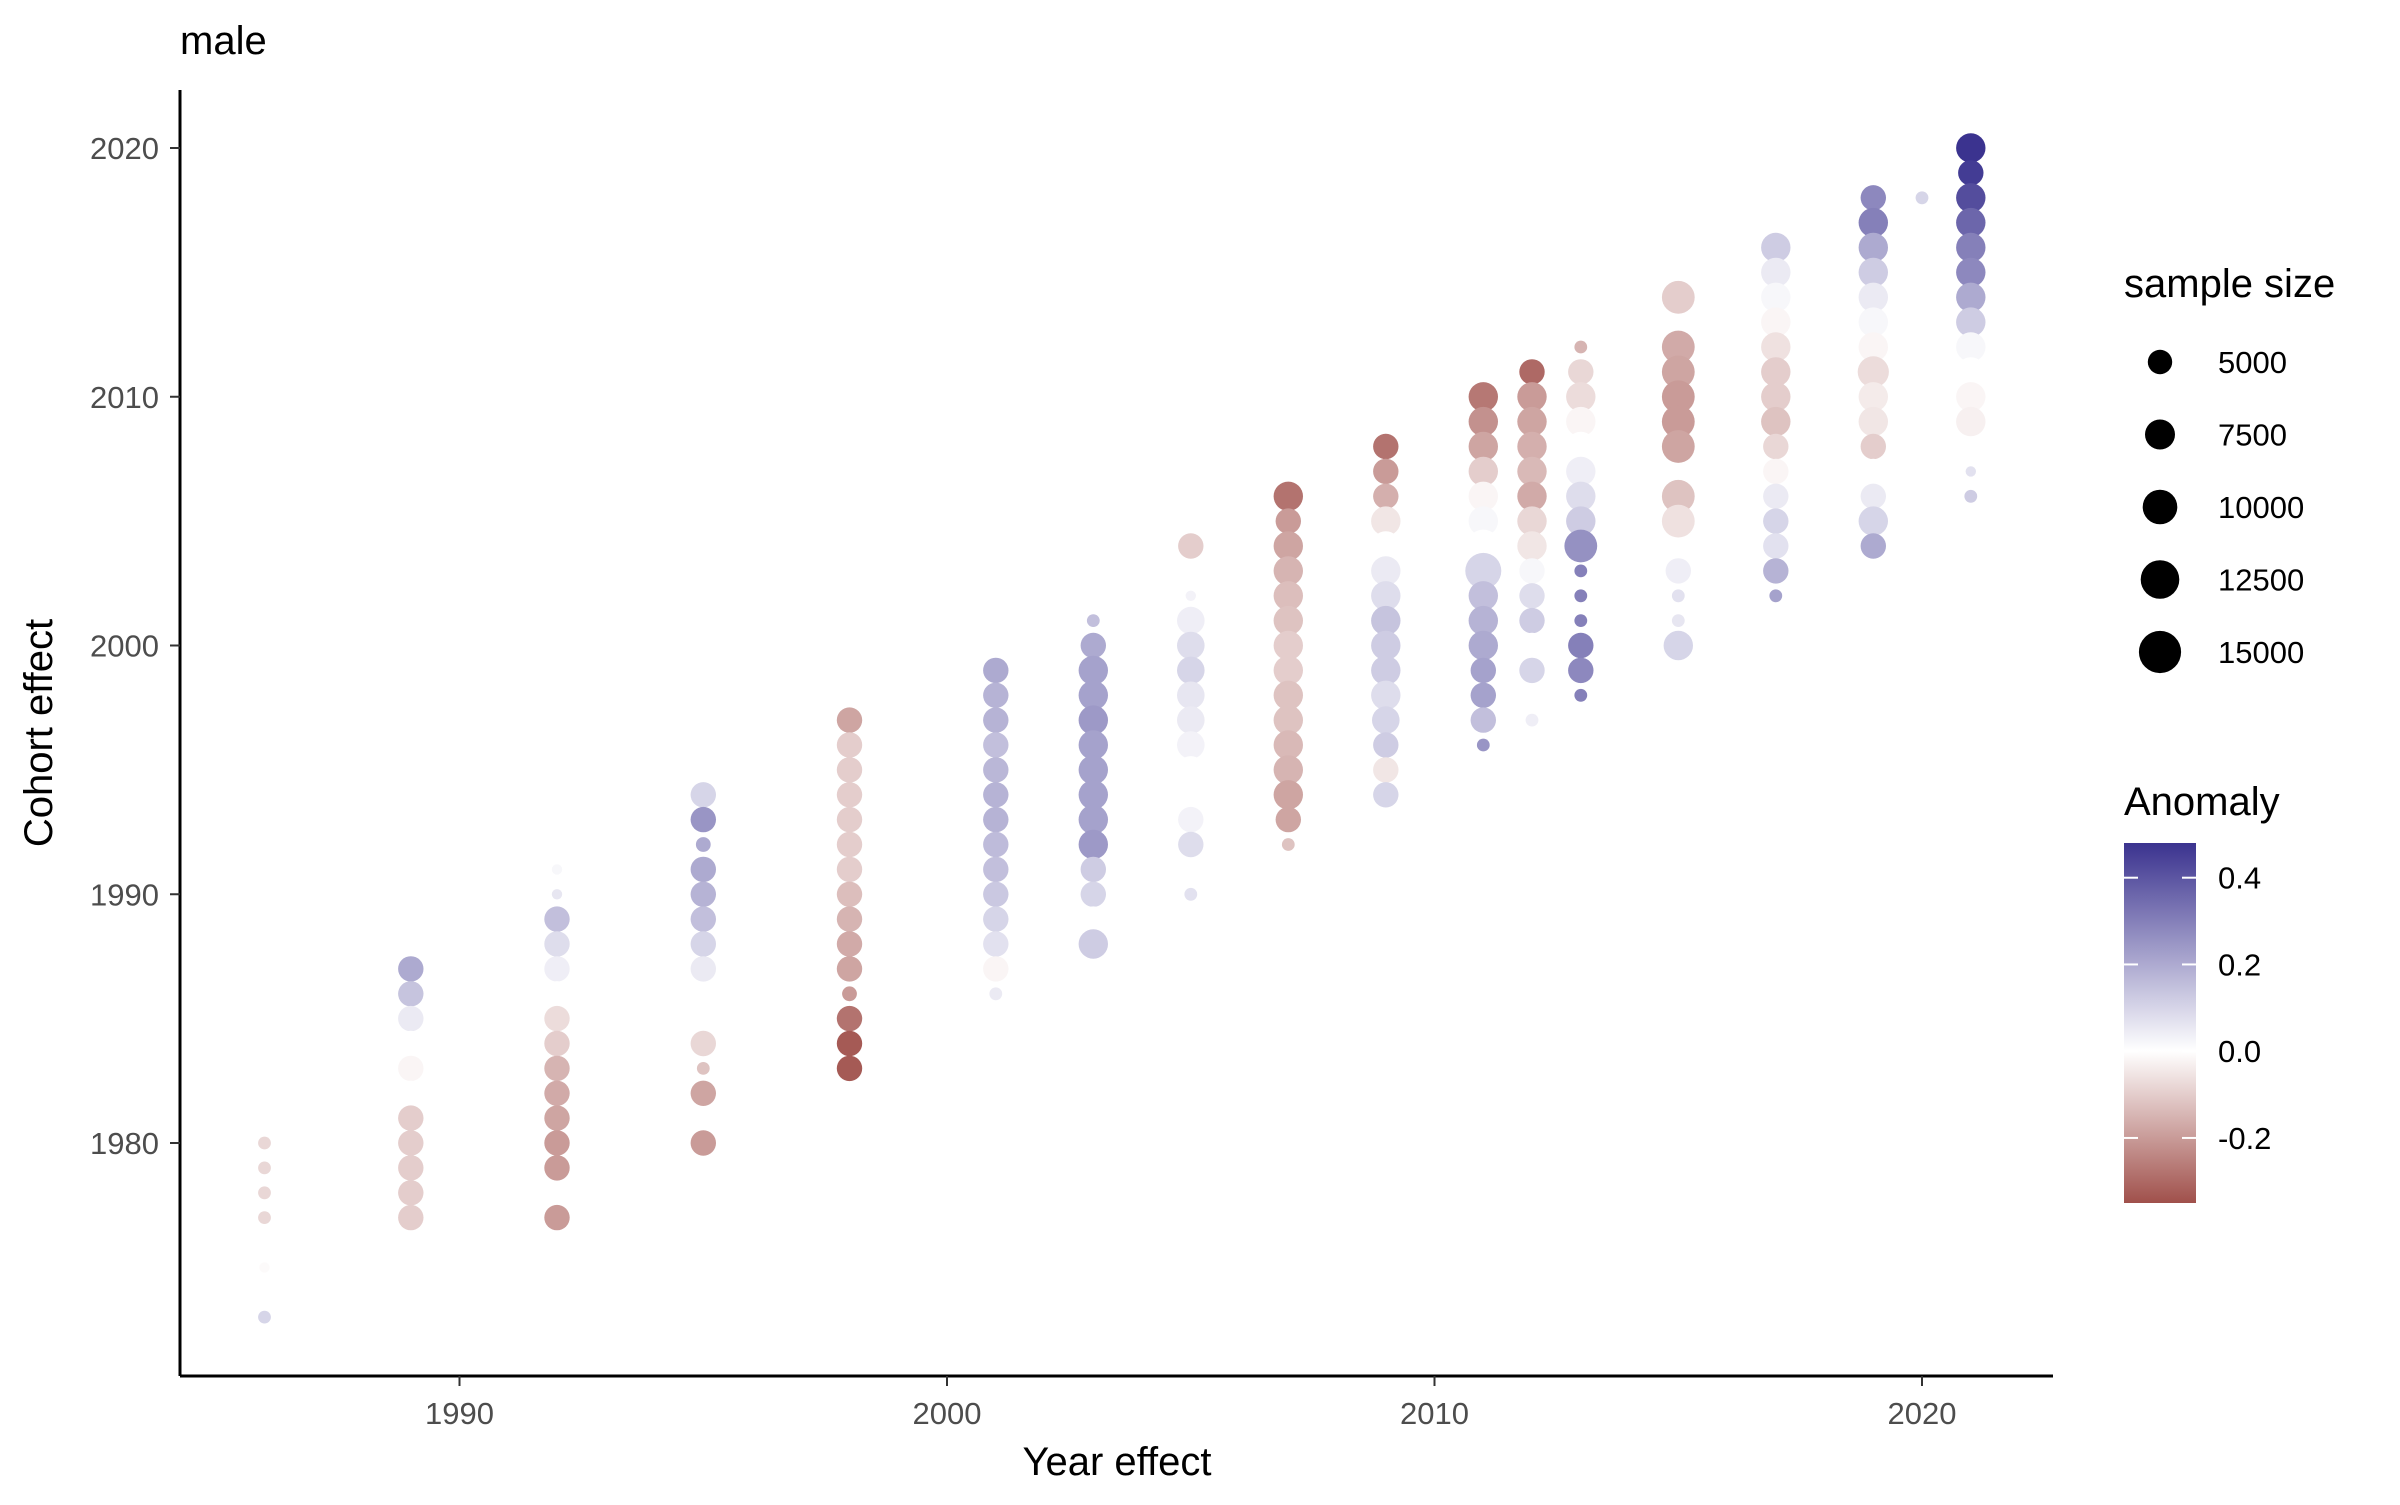  Describe the element at coordinates (2160, 434) in the screenshot. I see `size-legend-key` at that location.